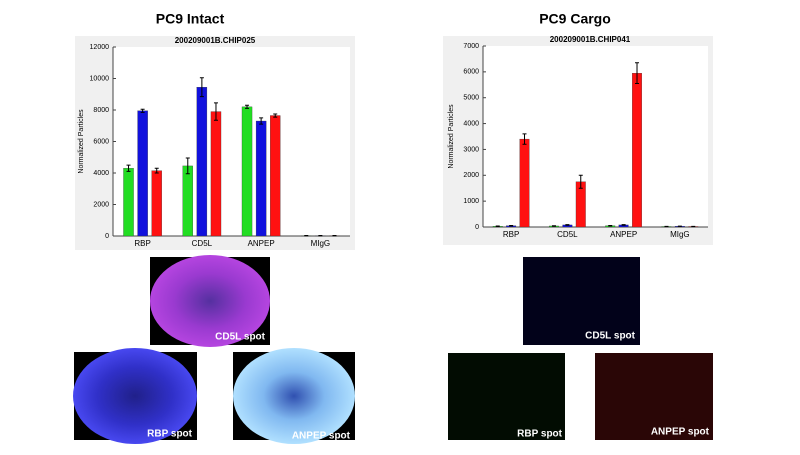 This screenshot has height=455, width=800. What do you see at coordinates (575, 19) in the screenshot?
I see `heading: PC9 Cargo` at bounding box center [575, 19].